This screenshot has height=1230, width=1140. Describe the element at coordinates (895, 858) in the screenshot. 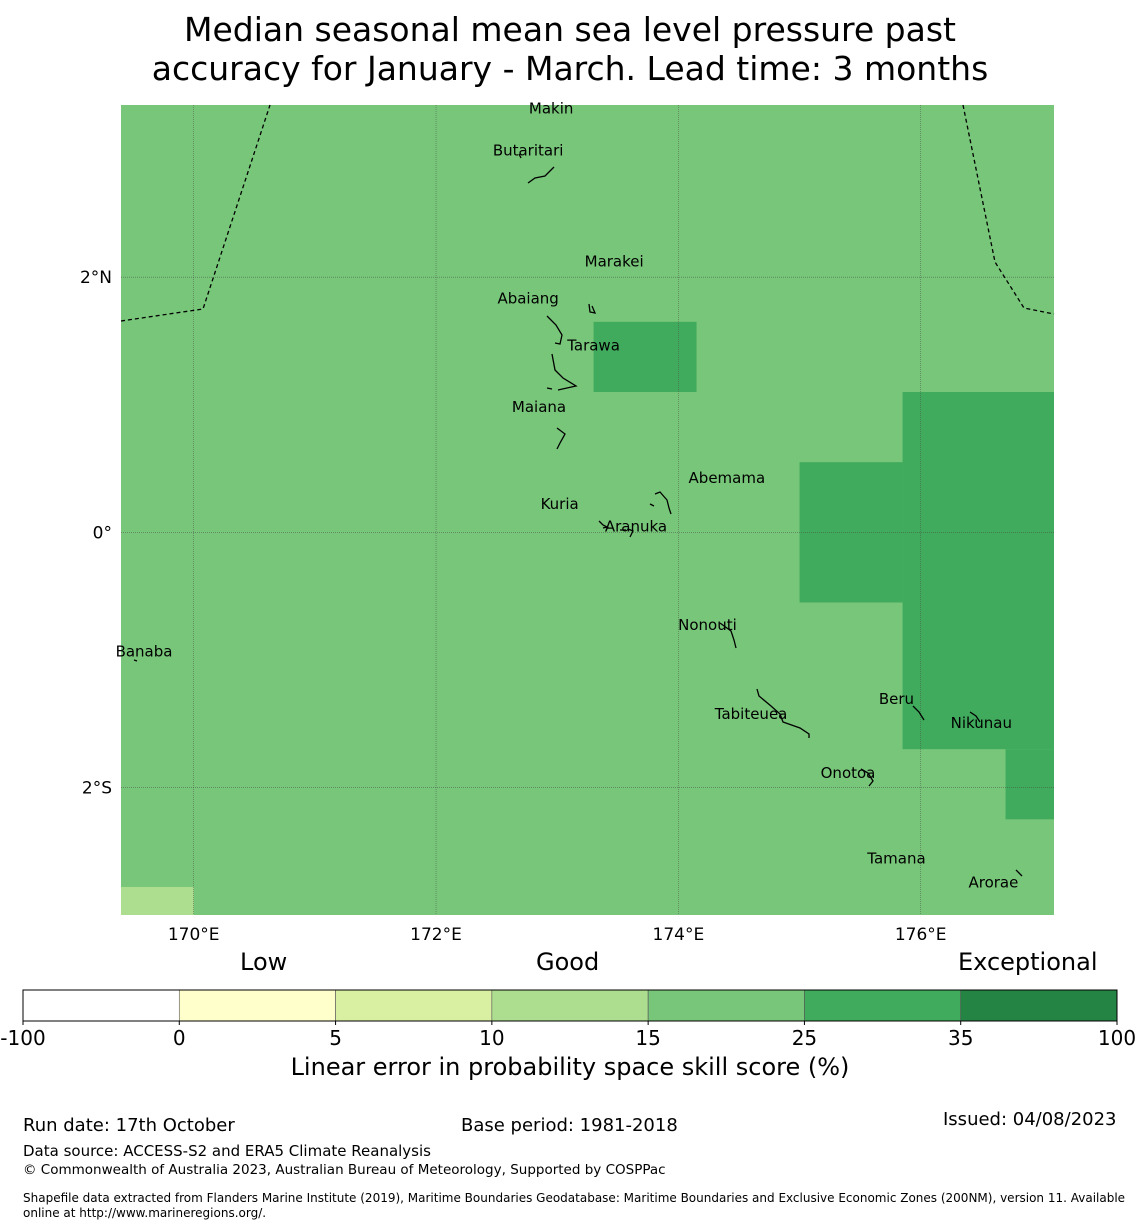

I see `island-label-tamana: Tamana` at that location.